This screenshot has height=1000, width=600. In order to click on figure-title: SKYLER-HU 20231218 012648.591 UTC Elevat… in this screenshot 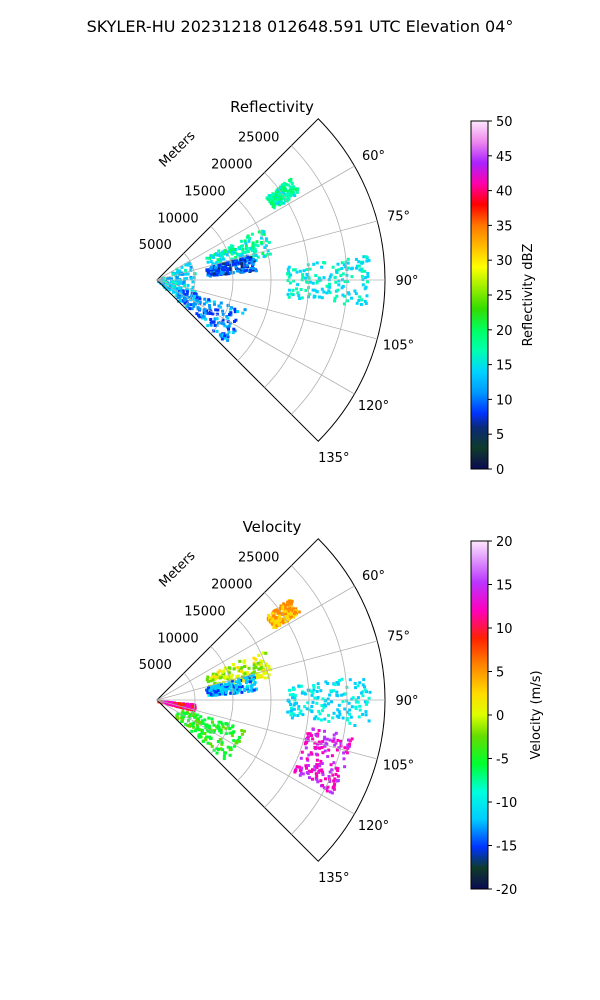, I will do `click(300, 26)`.